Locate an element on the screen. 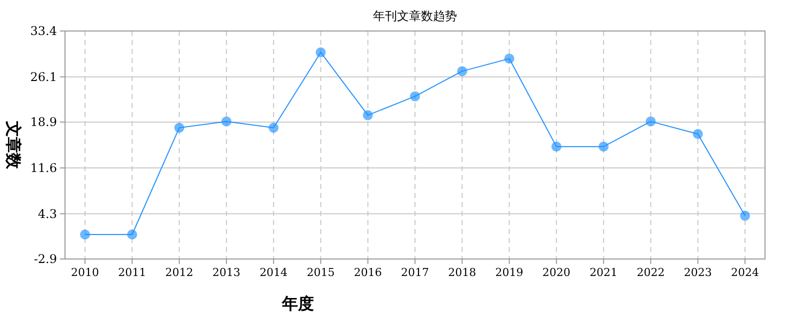 The height and width of the screenshot is (330, 790). x-tick-label: 2010 is located at coordinates (85, 272).